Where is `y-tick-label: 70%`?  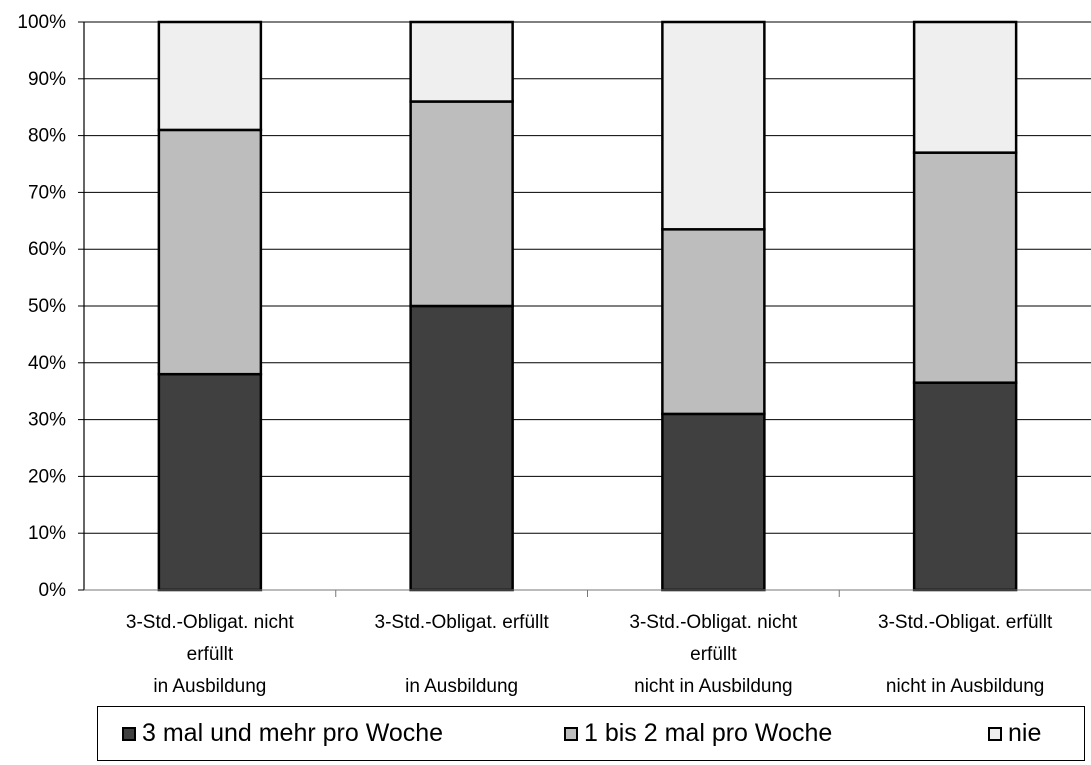
y-tick-label: 70% is located at coordinates (47, 192).